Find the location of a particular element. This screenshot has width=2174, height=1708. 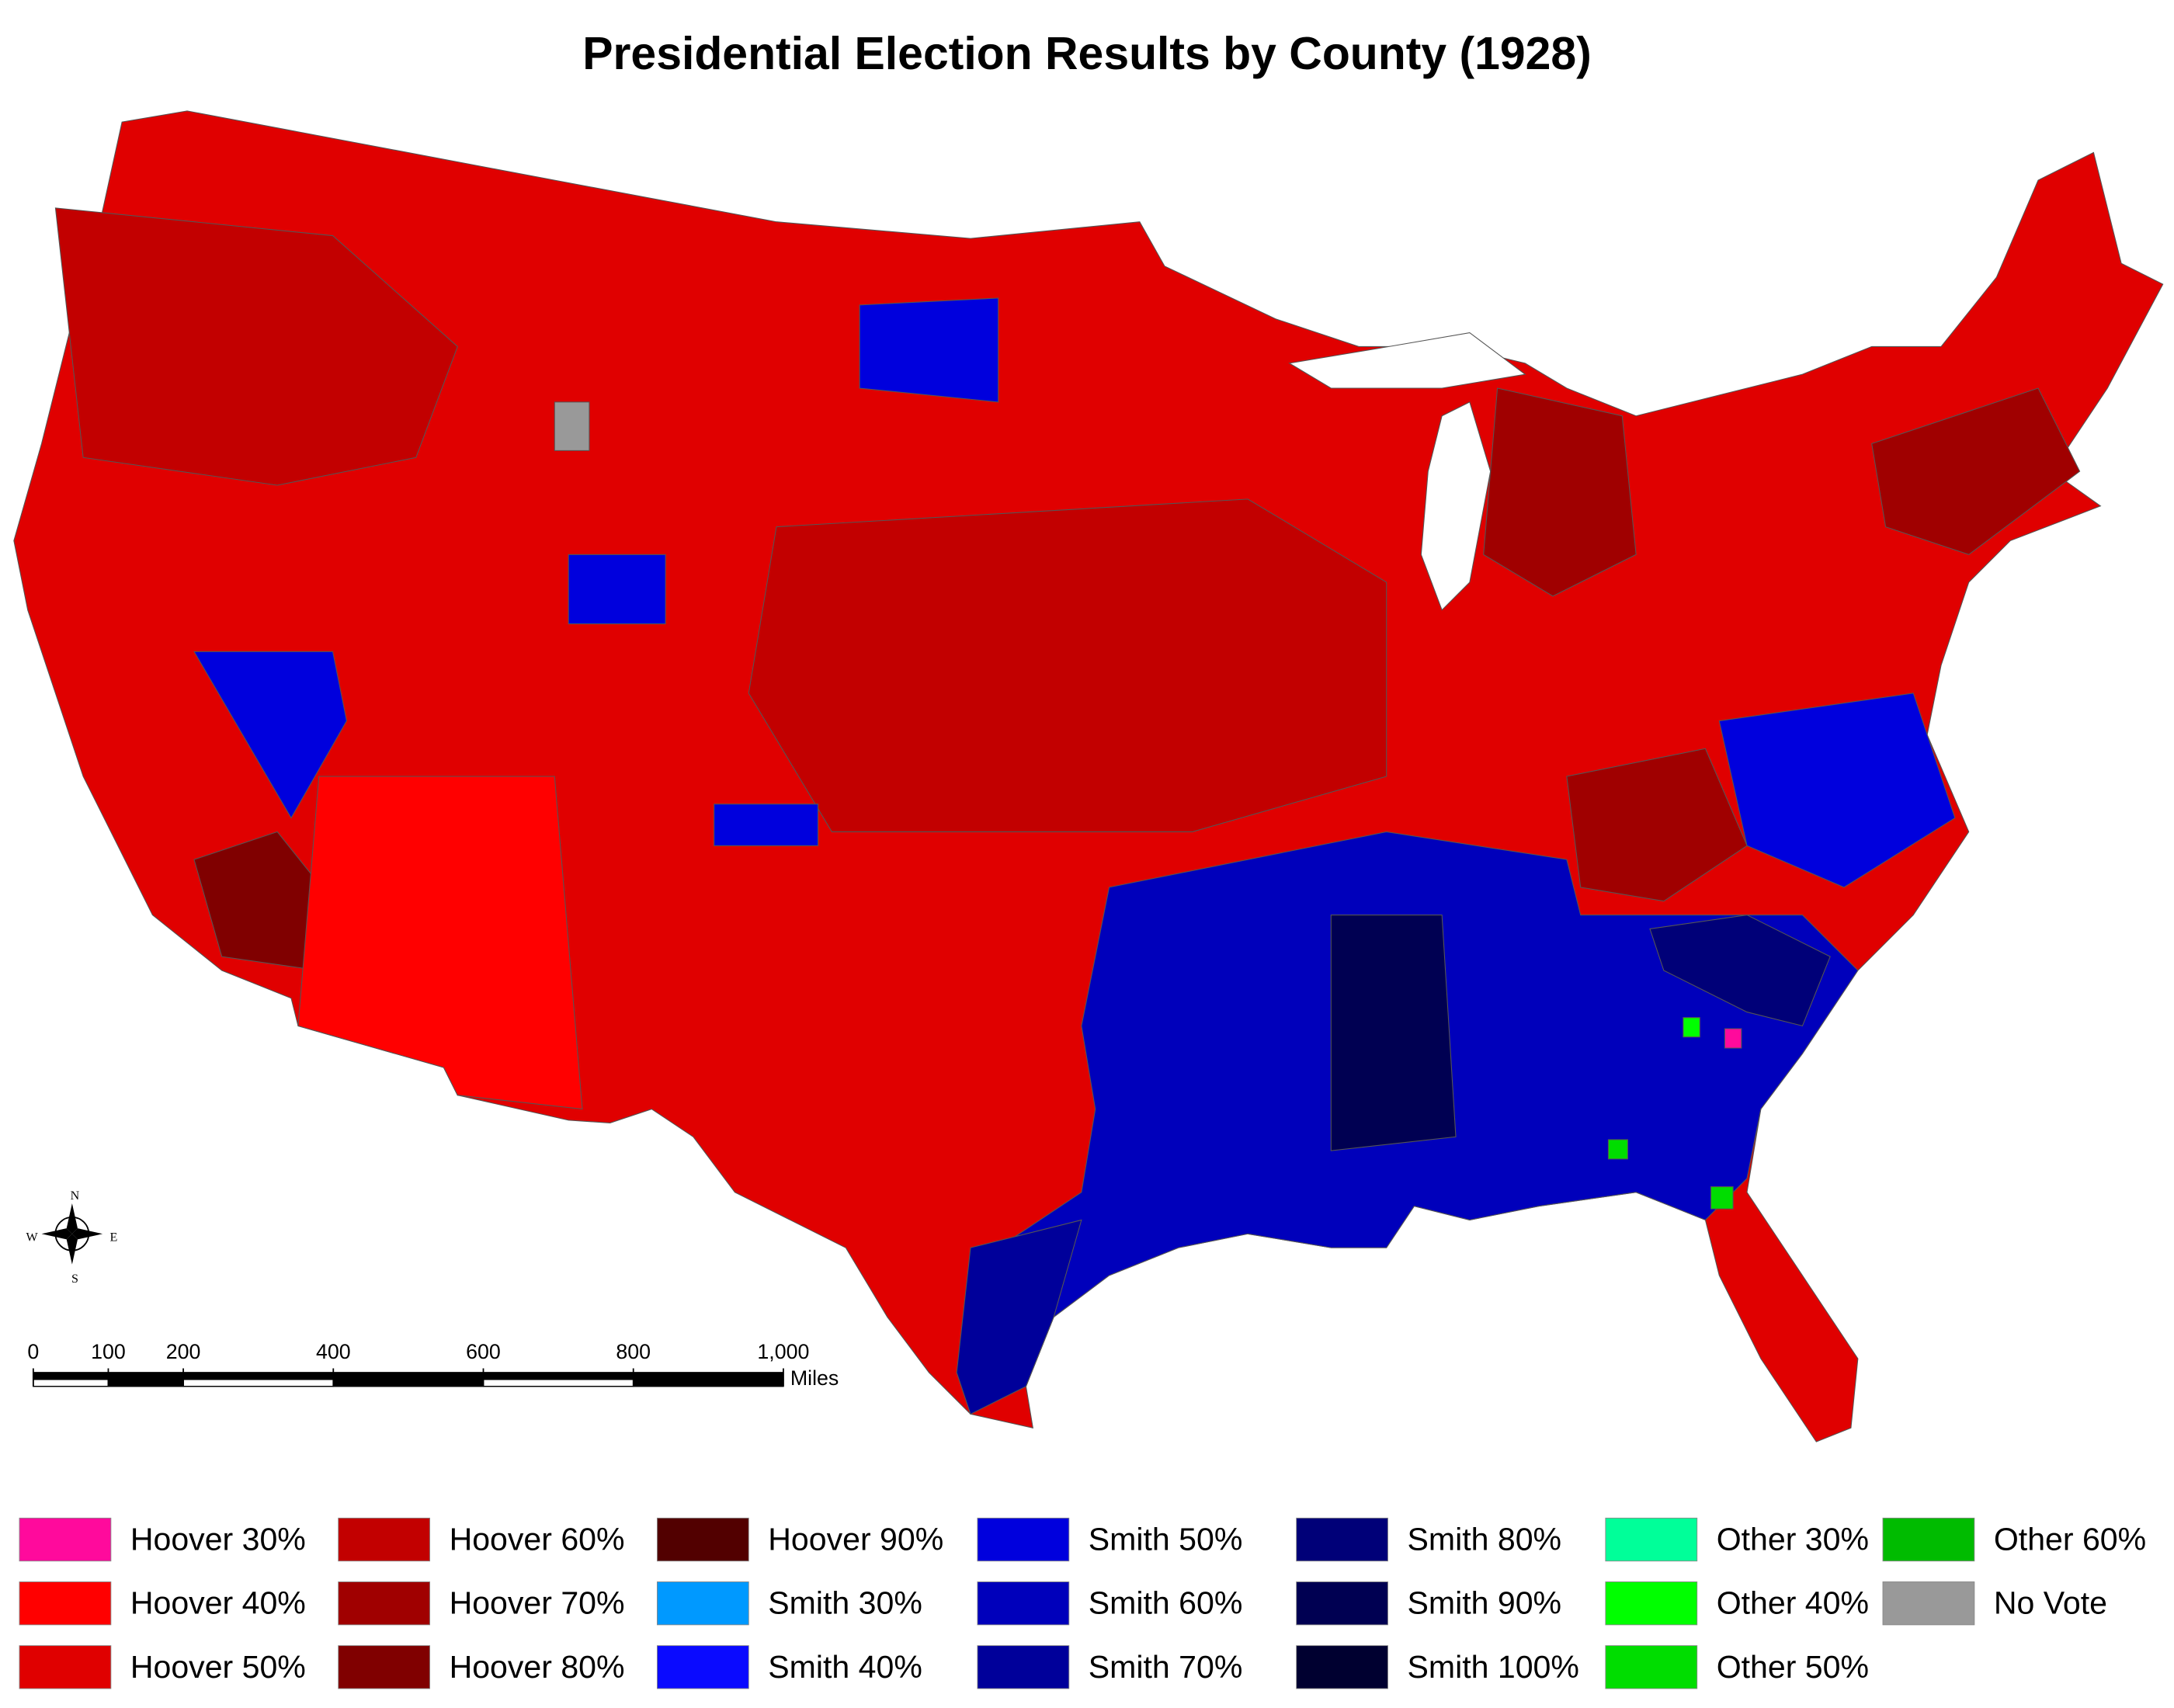

legend-label: Smith 30% is located at coordinates (845, 1603).